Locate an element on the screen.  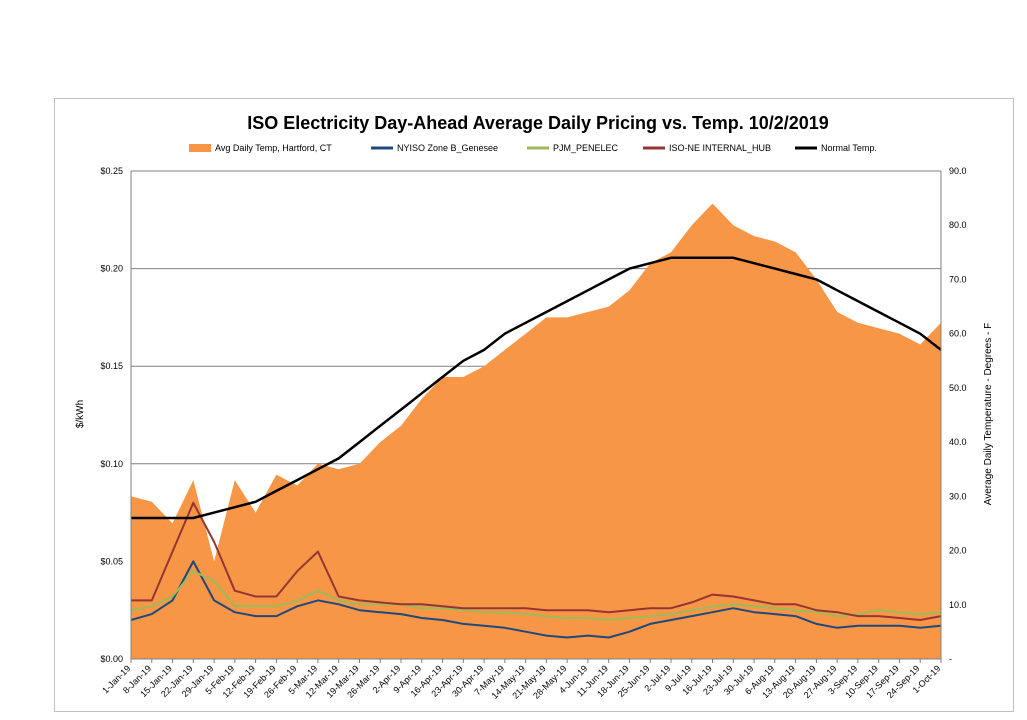
right-tick-label: 60.0 is located at coordinates (958, 334).